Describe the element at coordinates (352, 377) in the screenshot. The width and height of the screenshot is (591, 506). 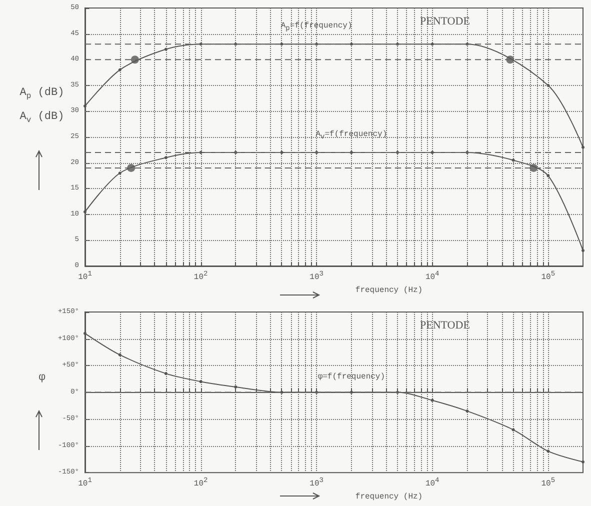
I see `series-label: φ=f(frequency)` at that location.